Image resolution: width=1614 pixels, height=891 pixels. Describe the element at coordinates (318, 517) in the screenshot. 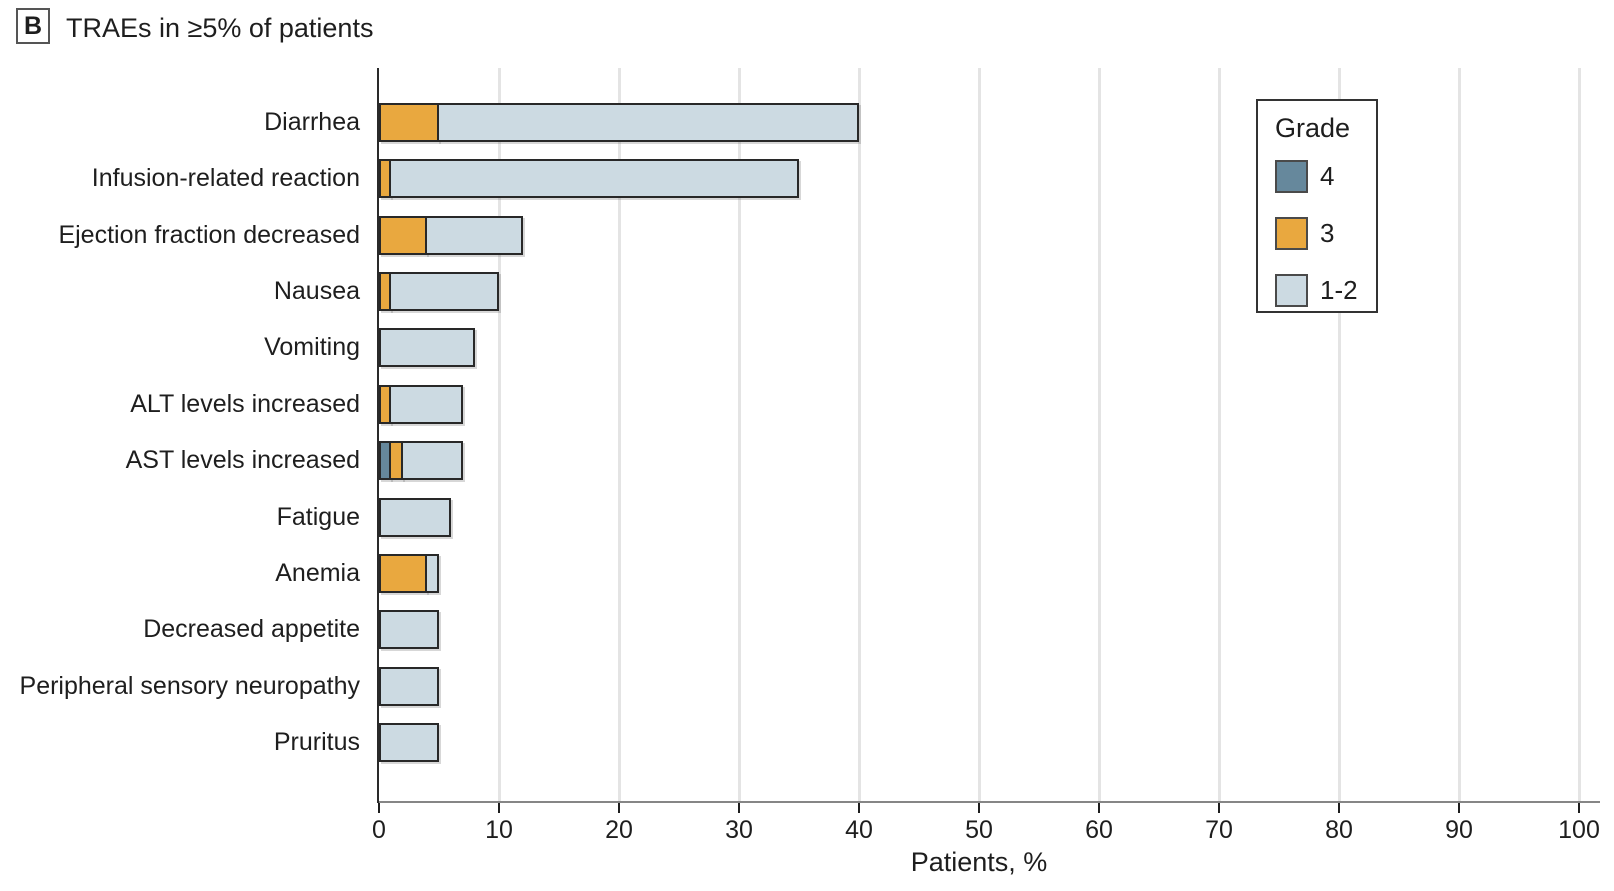

I see `category-label: Fatigue` at that location.